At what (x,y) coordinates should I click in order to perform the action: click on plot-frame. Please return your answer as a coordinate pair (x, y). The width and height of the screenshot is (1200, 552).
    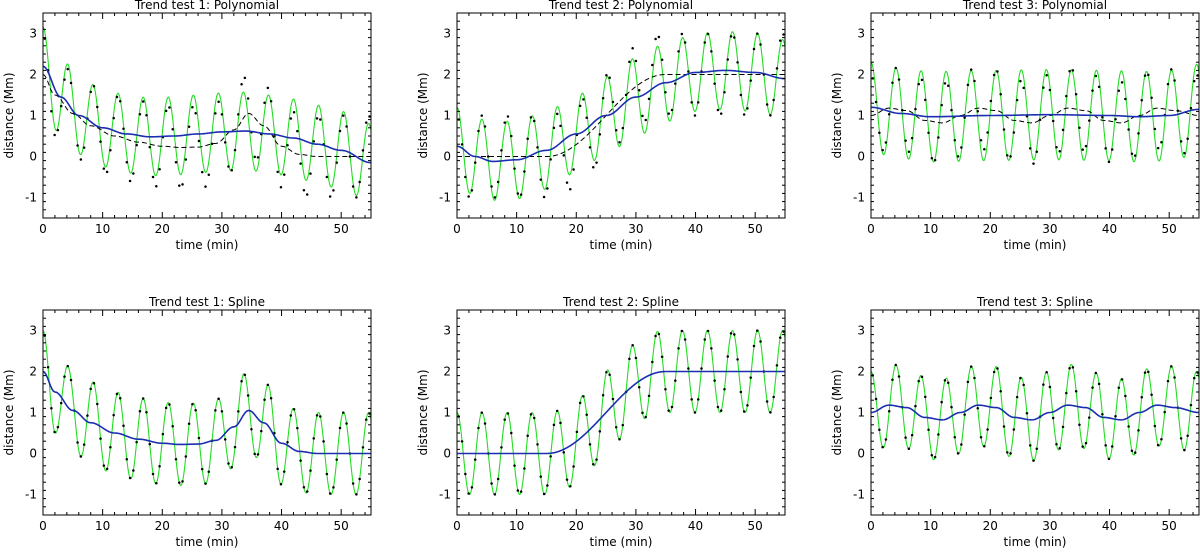
    Looking at the image, I should click on (207, 115).